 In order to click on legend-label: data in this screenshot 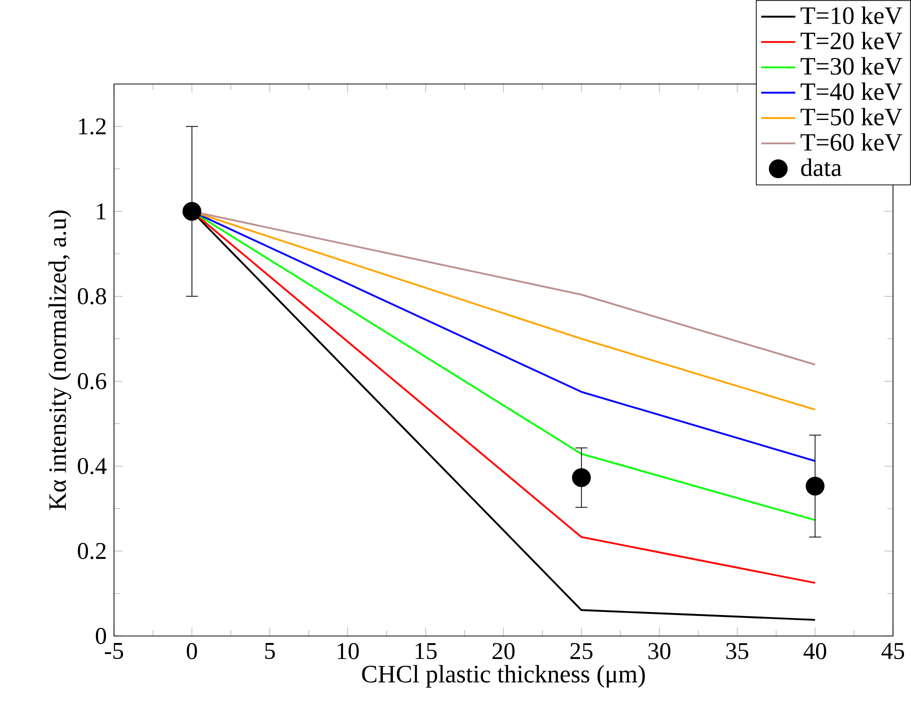, I will do `click(821, 167)`.